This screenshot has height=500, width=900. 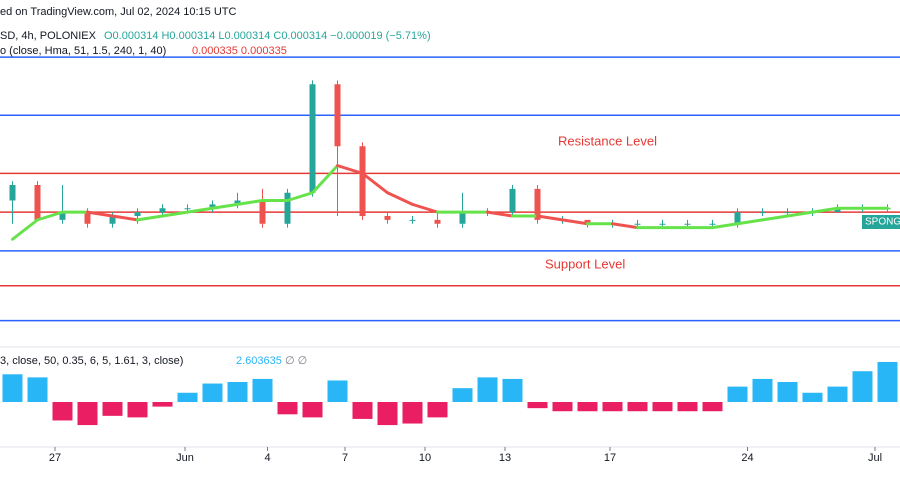 I want to click on x-tick-label: 10, so click(x=425, y=458).